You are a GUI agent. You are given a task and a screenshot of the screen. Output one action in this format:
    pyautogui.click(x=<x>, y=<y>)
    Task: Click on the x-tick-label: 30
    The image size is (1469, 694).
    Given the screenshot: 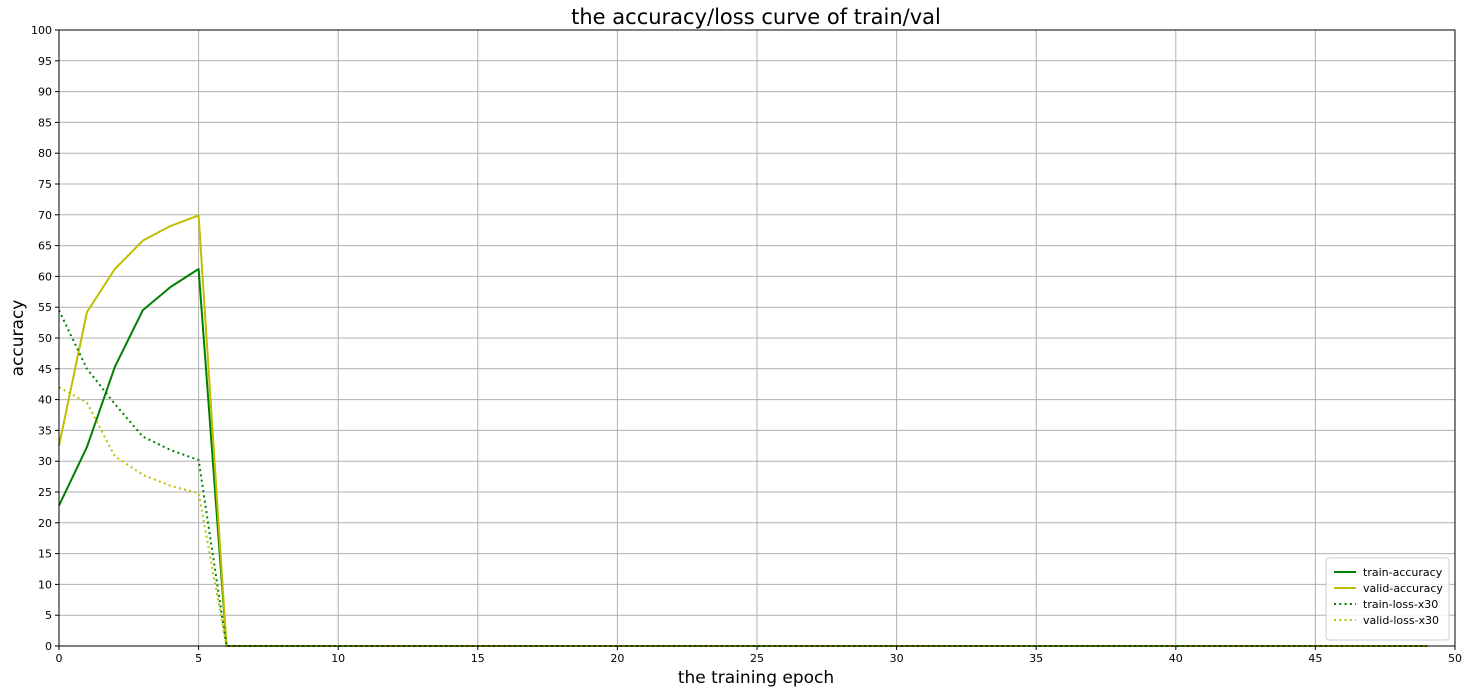 What is the action you would take?
    pyautogui.click(x=897, y=658)
    